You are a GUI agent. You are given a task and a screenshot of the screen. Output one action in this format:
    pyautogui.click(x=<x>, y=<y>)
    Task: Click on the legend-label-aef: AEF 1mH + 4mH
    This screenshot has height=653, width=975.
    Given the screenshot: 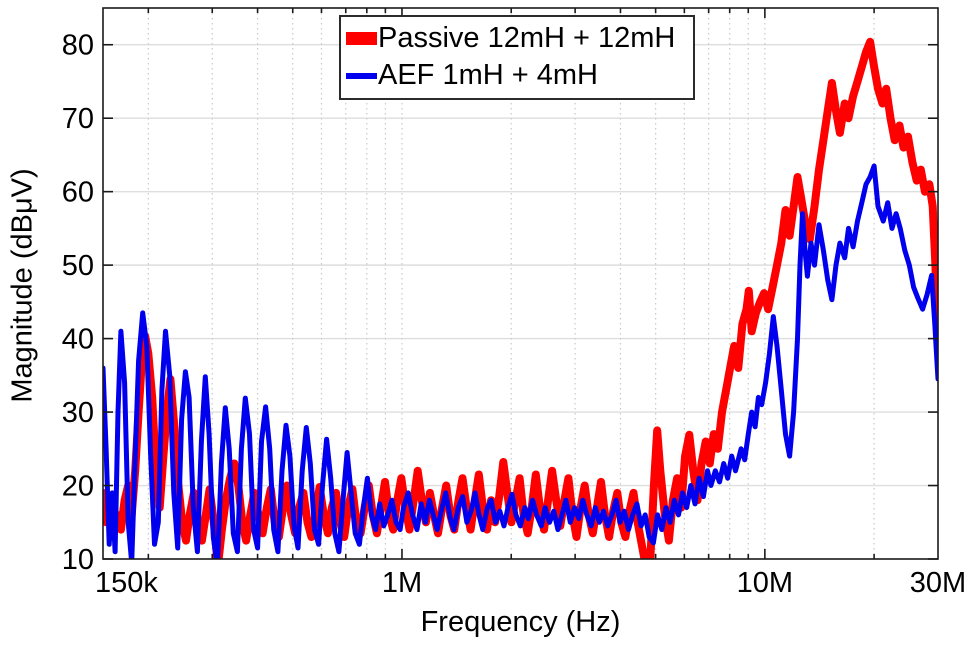 What is the action you would take?
    pyautogui.click(x=488, y=75)
    